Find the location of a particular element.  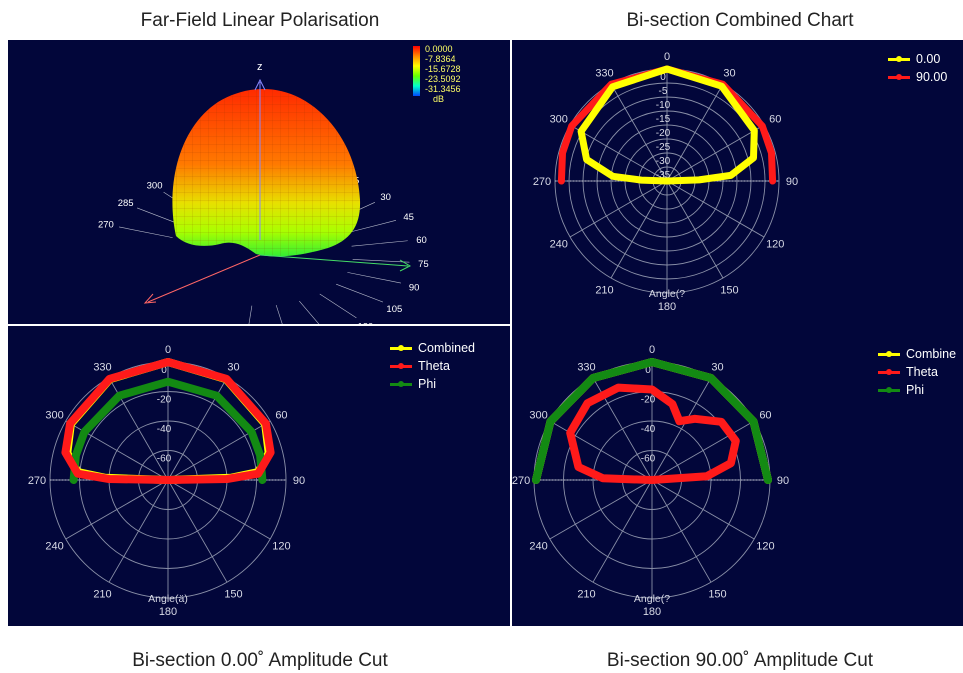

angle-tick-label: 60 is located at coordinates (281, 416).